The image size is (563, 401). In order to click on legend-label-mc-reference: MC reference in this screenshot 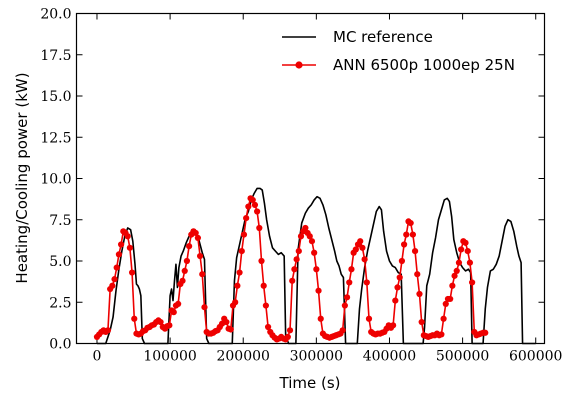, I will do `click(383, 37)`.